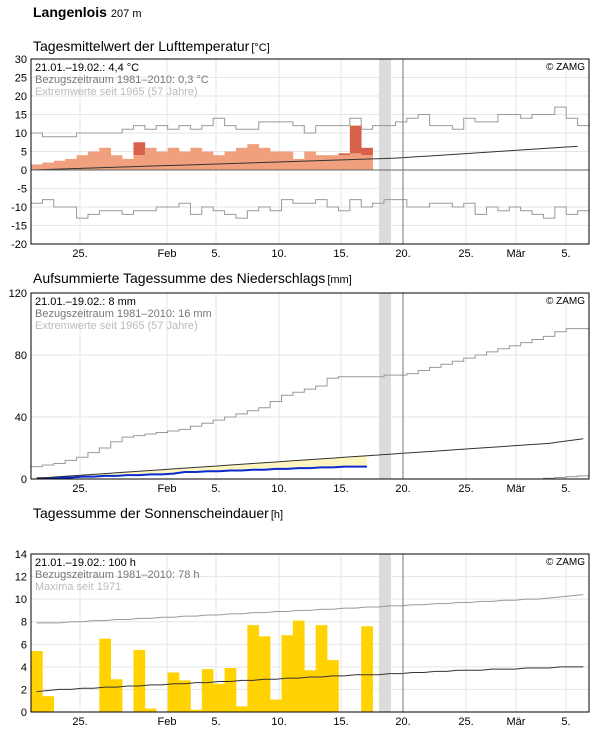  What do you see at coordinates (21, 60) in the screenshot?
I see `temperature-y-tick-label: 30` at bounding box center [21, 60].